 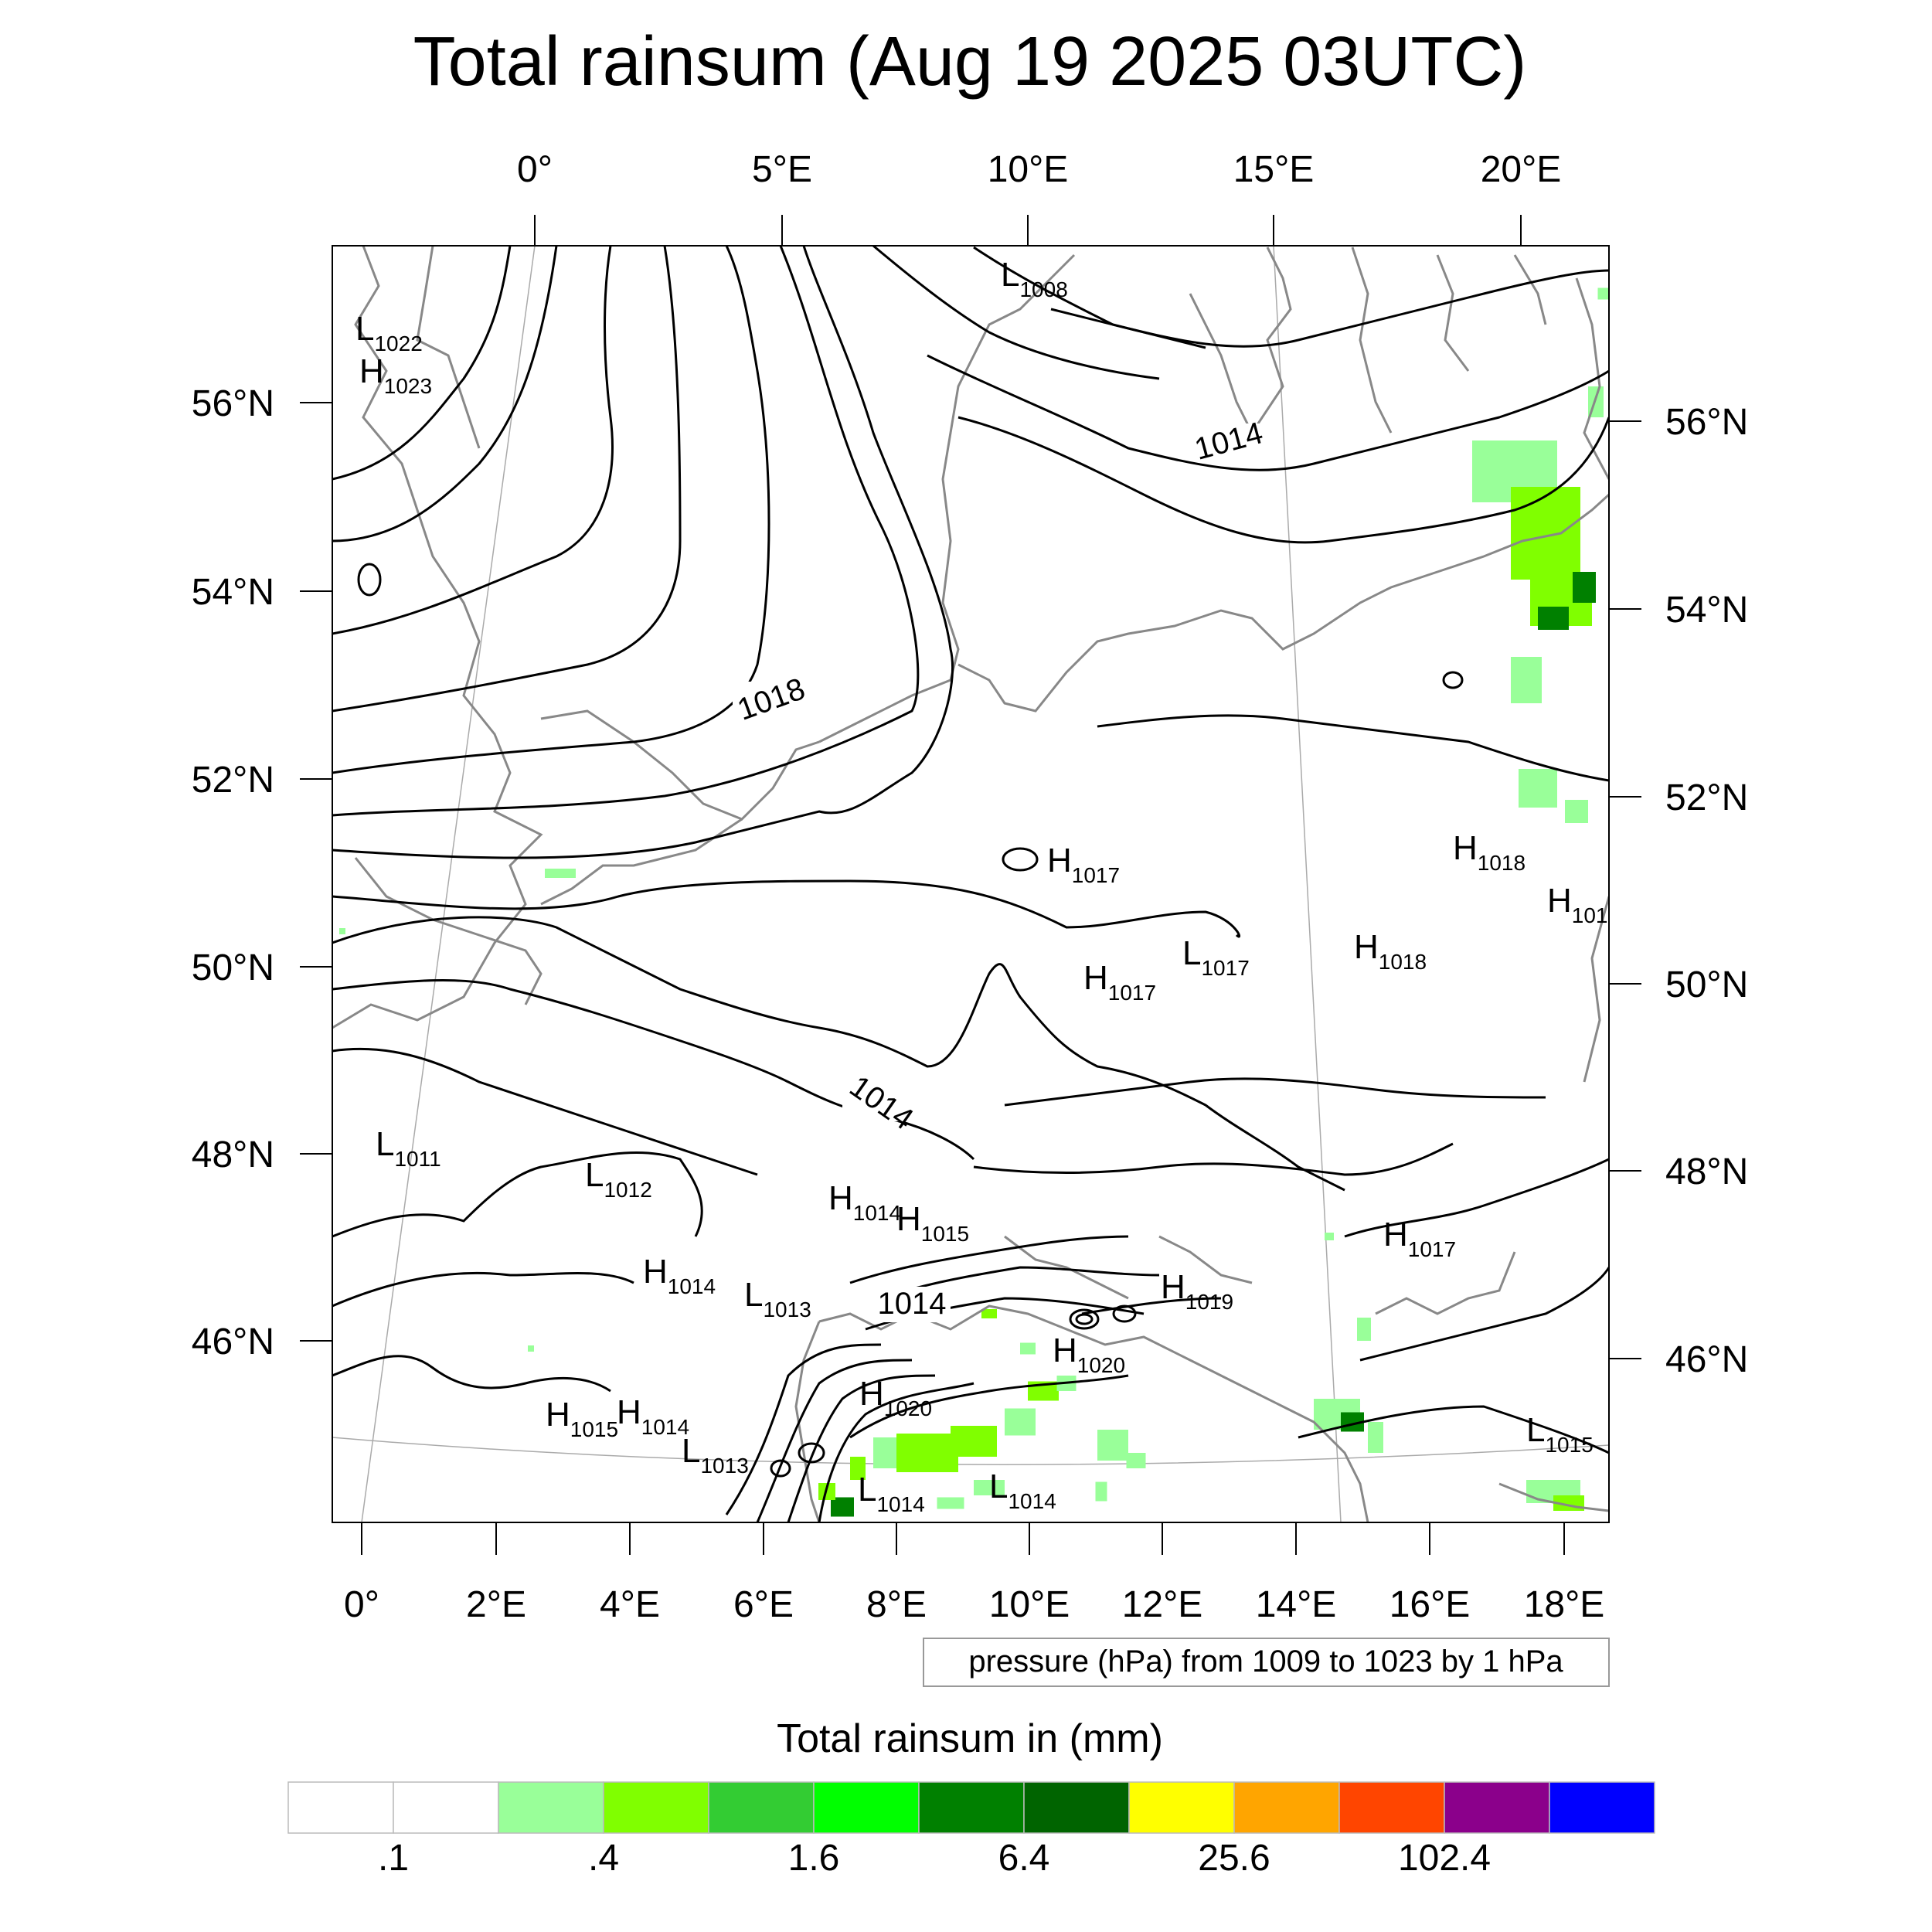 I want to click on pressure-center-label: H101, so click(x=1577, y=905).